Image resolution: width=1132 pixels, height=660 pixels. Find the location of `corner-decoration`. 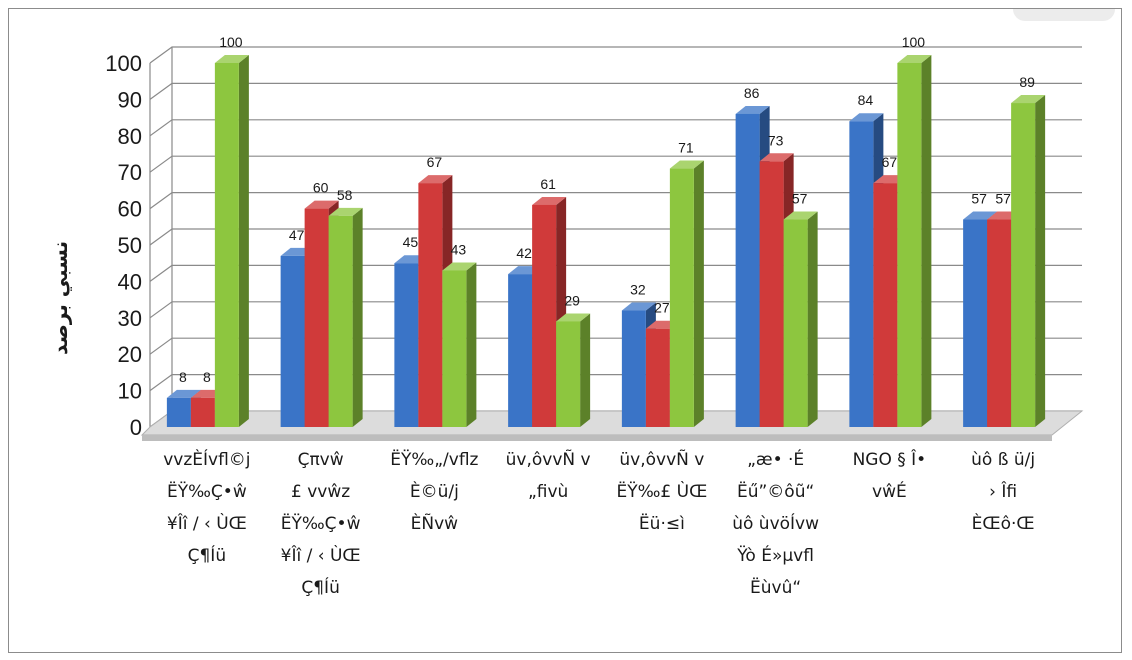

corner-decoration is located at coordinates (1064, 15).